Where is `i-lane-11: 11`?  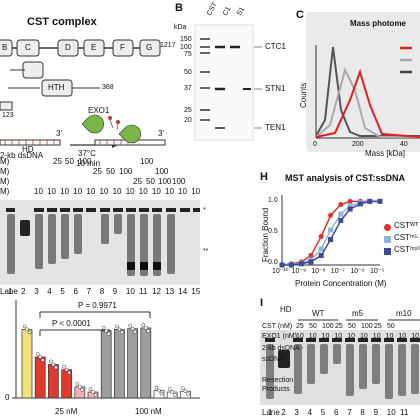 i-lane-11: 11 is located at coordinates (404, 412).